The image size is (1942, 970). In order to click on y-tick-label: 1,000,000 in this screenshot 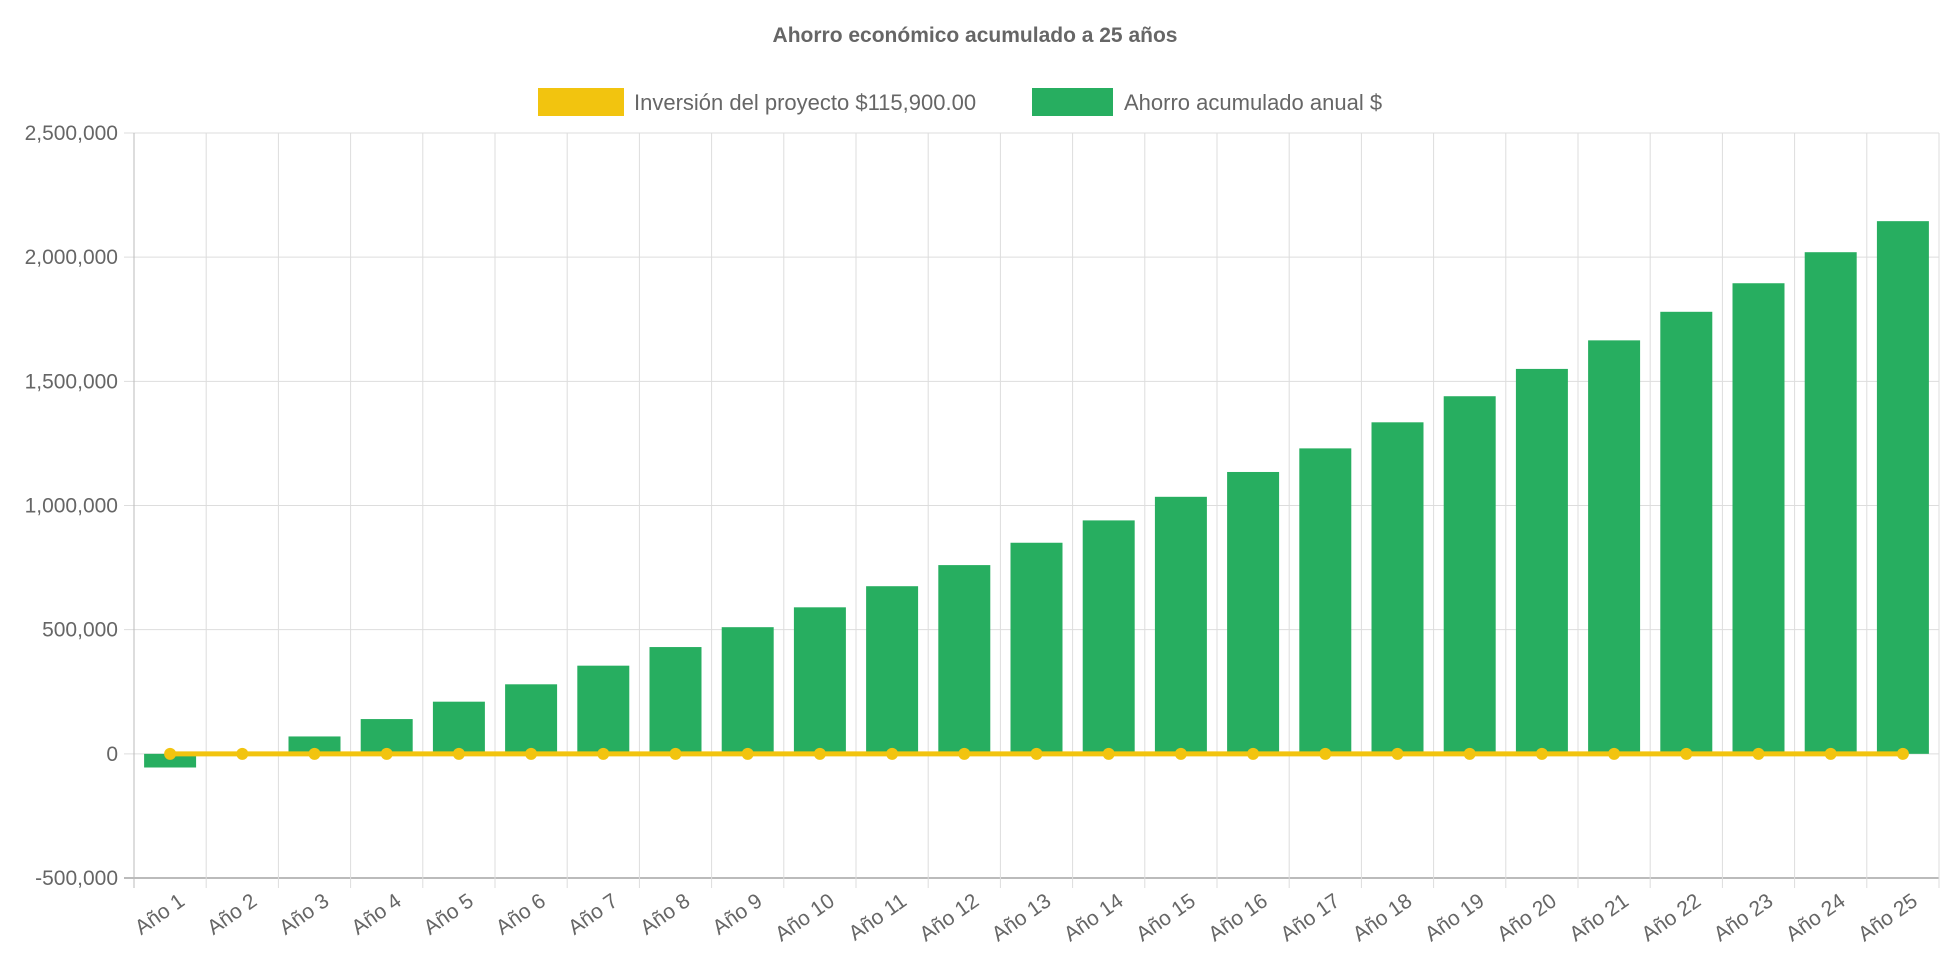, I will do `click(71, 506)`.